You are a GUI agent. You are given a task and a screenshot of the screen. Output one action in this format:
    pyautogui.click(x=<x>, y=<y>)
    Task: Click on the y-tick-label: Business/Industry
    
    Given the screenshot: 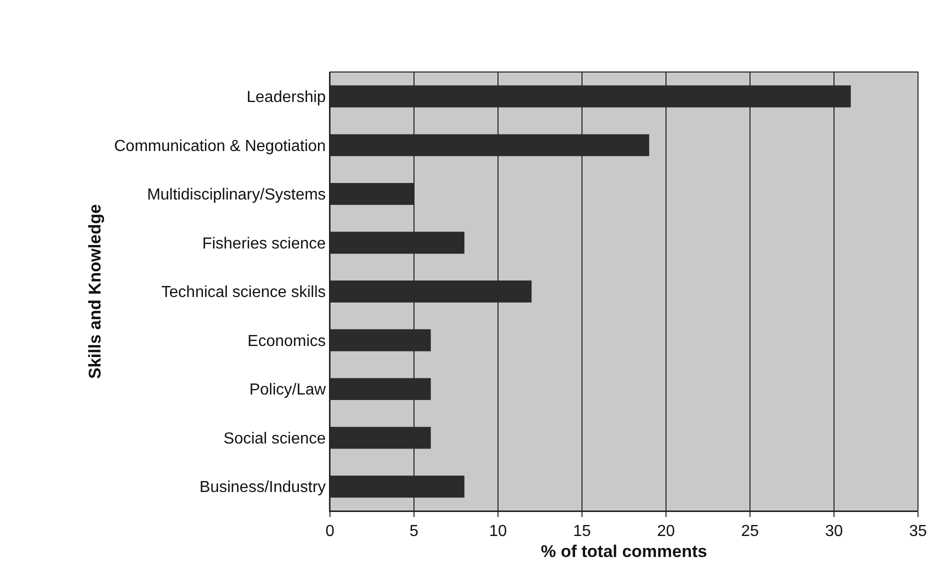 What is the action you would take?
    pyautogui.click(x=263, y=487)
    